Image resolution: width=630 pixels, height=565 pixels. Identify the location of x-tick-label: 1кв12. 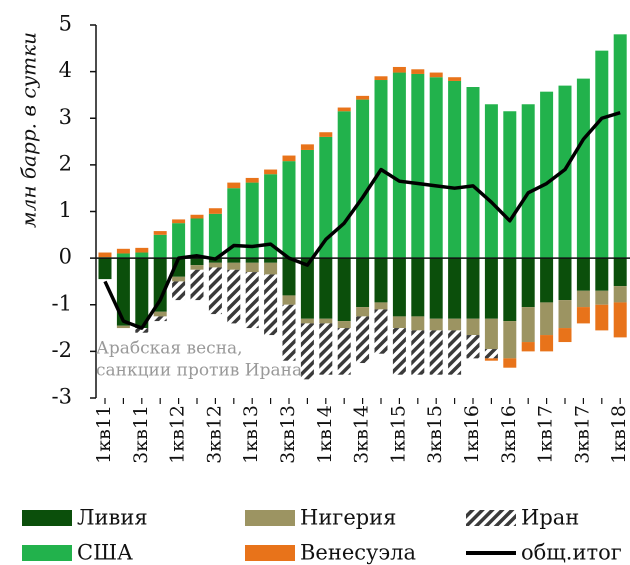
(178, 434).